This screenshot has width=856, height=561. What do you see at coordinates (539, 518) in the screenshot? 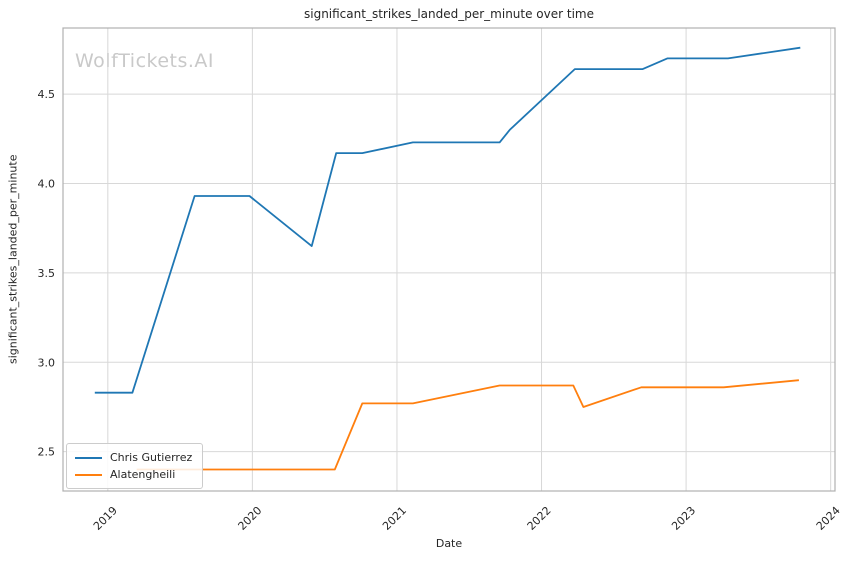
I see `svg-text: 2022` at bounding box center [539, 518].